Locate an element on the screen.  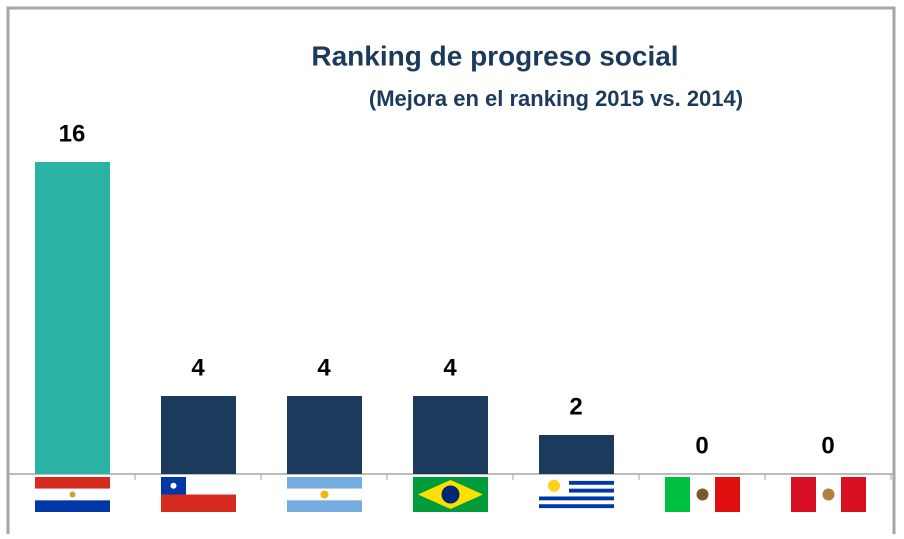
chart-subtitle: (Mejora en el ranking 2015 vs. 2014) is located at coordinates (556, 98).